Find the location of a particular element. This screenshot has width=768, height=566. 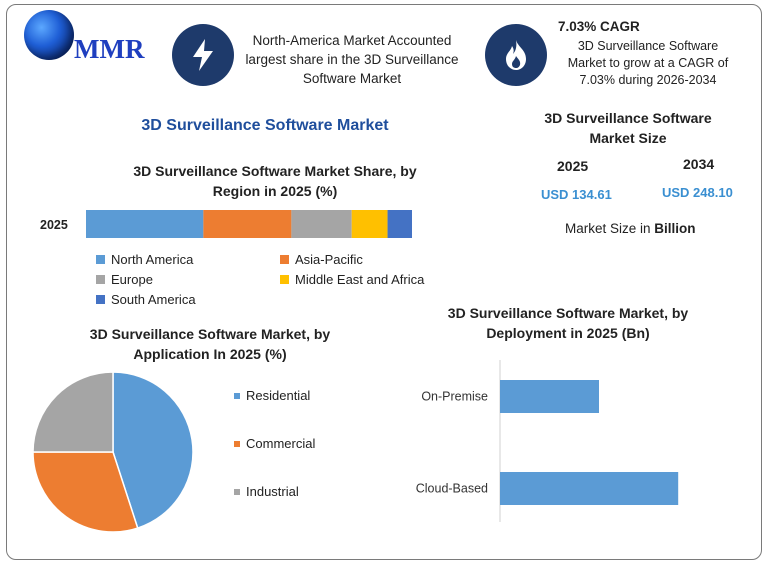

market-size-title: 3D Surveillance Software Market Size is located at coordinates (628, 128).